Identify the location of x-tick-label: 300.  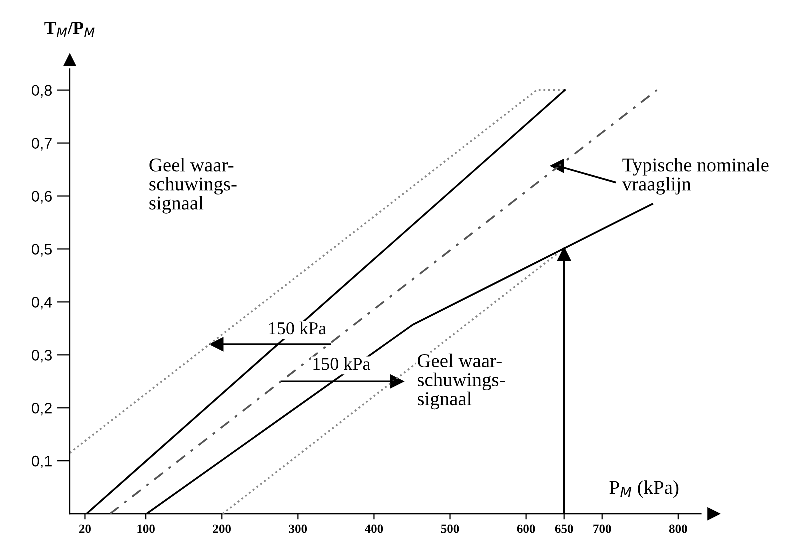
(298, 529).